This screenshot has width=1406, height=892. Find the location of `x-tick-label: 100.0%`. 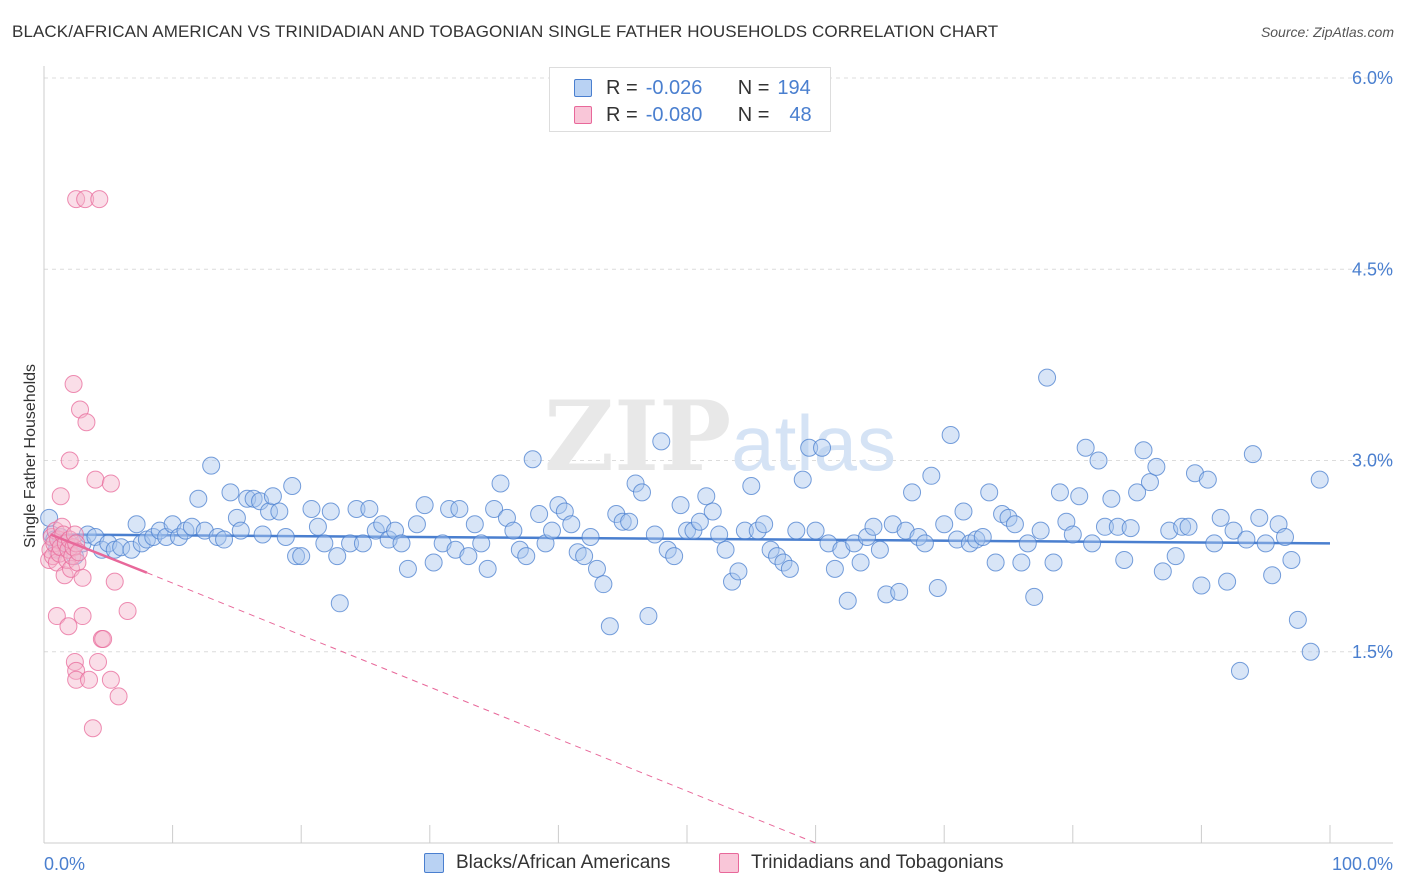

x-tick-label: 100.0% is located at coordinates (1362, 864).